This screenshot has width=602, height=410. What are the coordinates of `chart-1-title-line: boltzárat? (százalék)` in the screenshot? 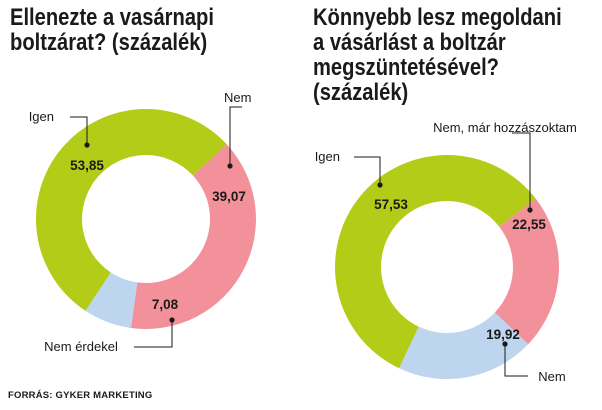 It's located at (109, 42).